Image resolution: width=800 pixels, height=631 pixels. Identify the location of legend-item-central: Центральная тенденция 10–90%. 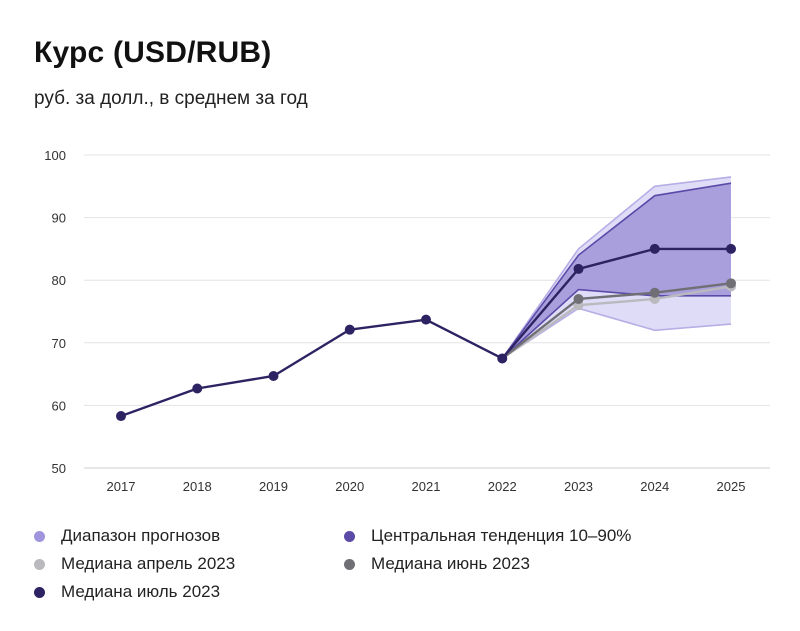
(487, 536).